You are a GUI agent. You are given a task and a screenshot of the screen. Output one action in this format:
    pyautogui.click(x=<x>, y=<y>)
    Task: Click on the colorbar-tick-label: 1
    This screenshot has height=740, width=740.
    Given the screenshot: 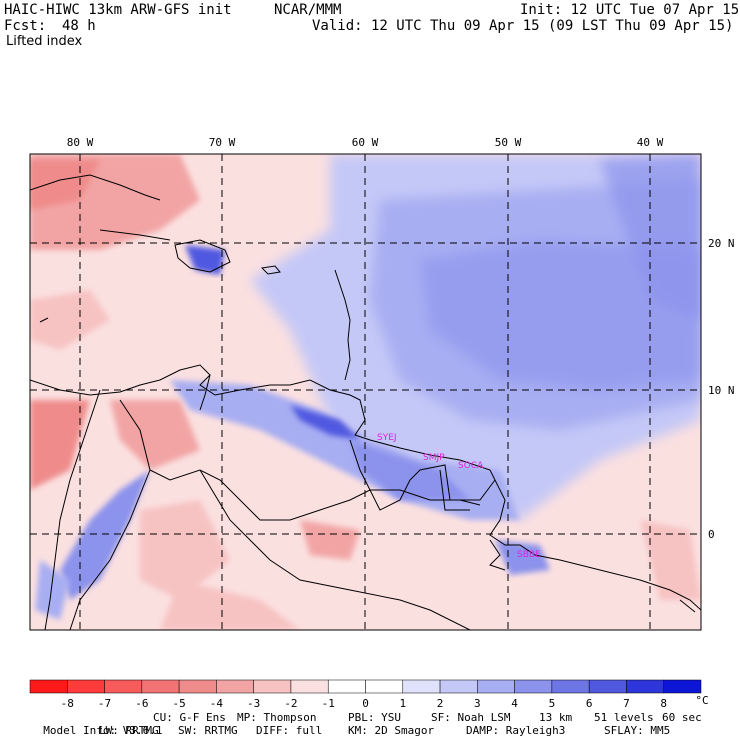 What is the action you would take?
    pyautogui.click(x=403, y=703)
    